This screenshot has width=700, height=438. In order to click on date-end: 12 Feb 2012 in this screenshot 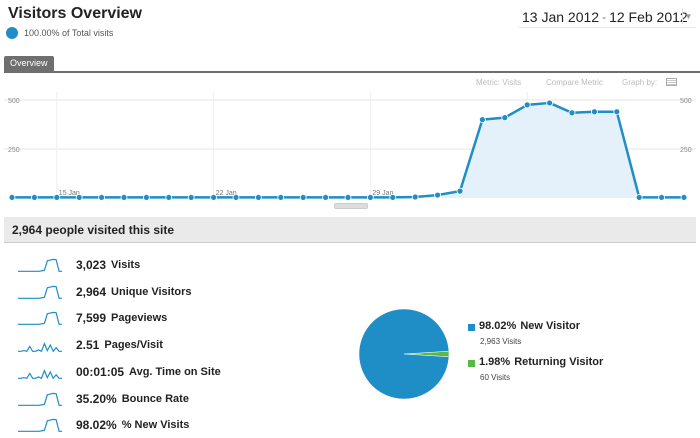, I will do `click(648, 16)`.